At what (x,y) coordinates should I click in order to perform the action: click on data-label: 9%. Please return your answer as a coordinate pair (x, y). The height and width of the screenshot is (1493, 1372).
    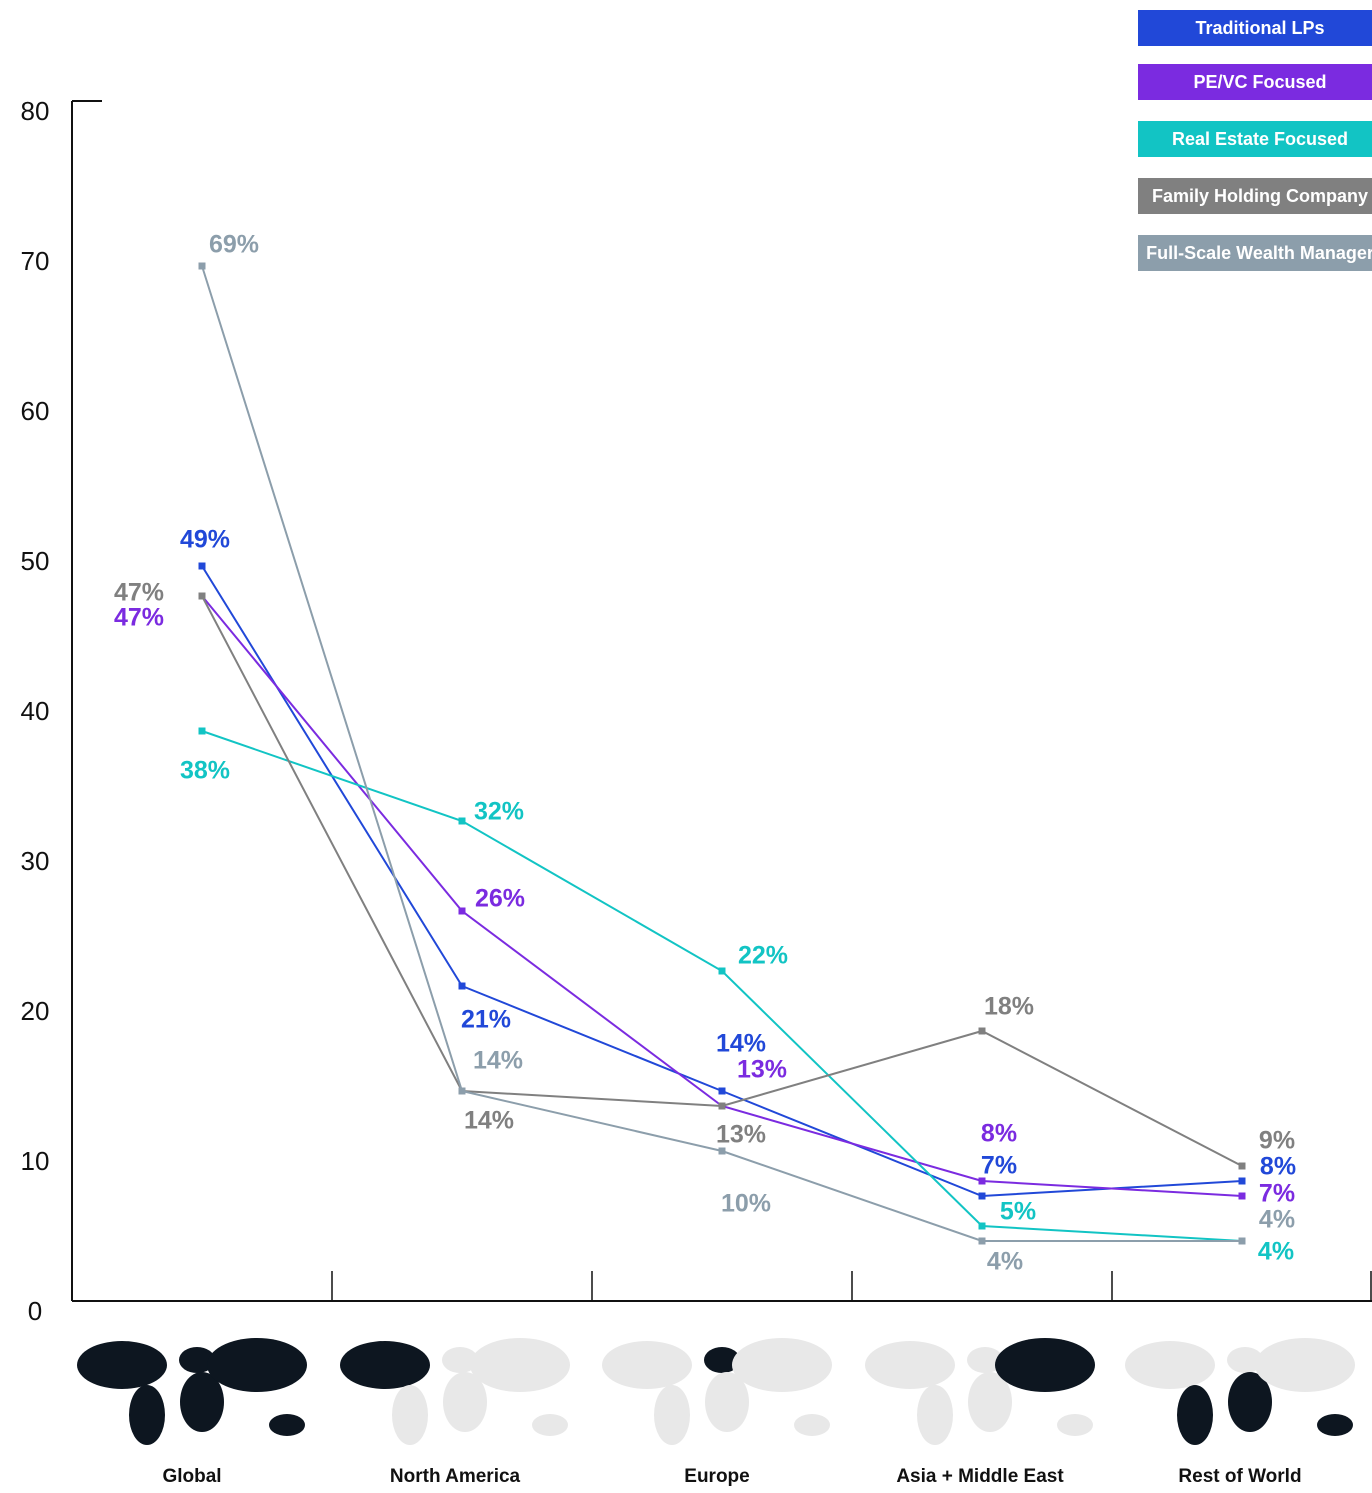
    Looking at the image, I should click on (1277, 1141).